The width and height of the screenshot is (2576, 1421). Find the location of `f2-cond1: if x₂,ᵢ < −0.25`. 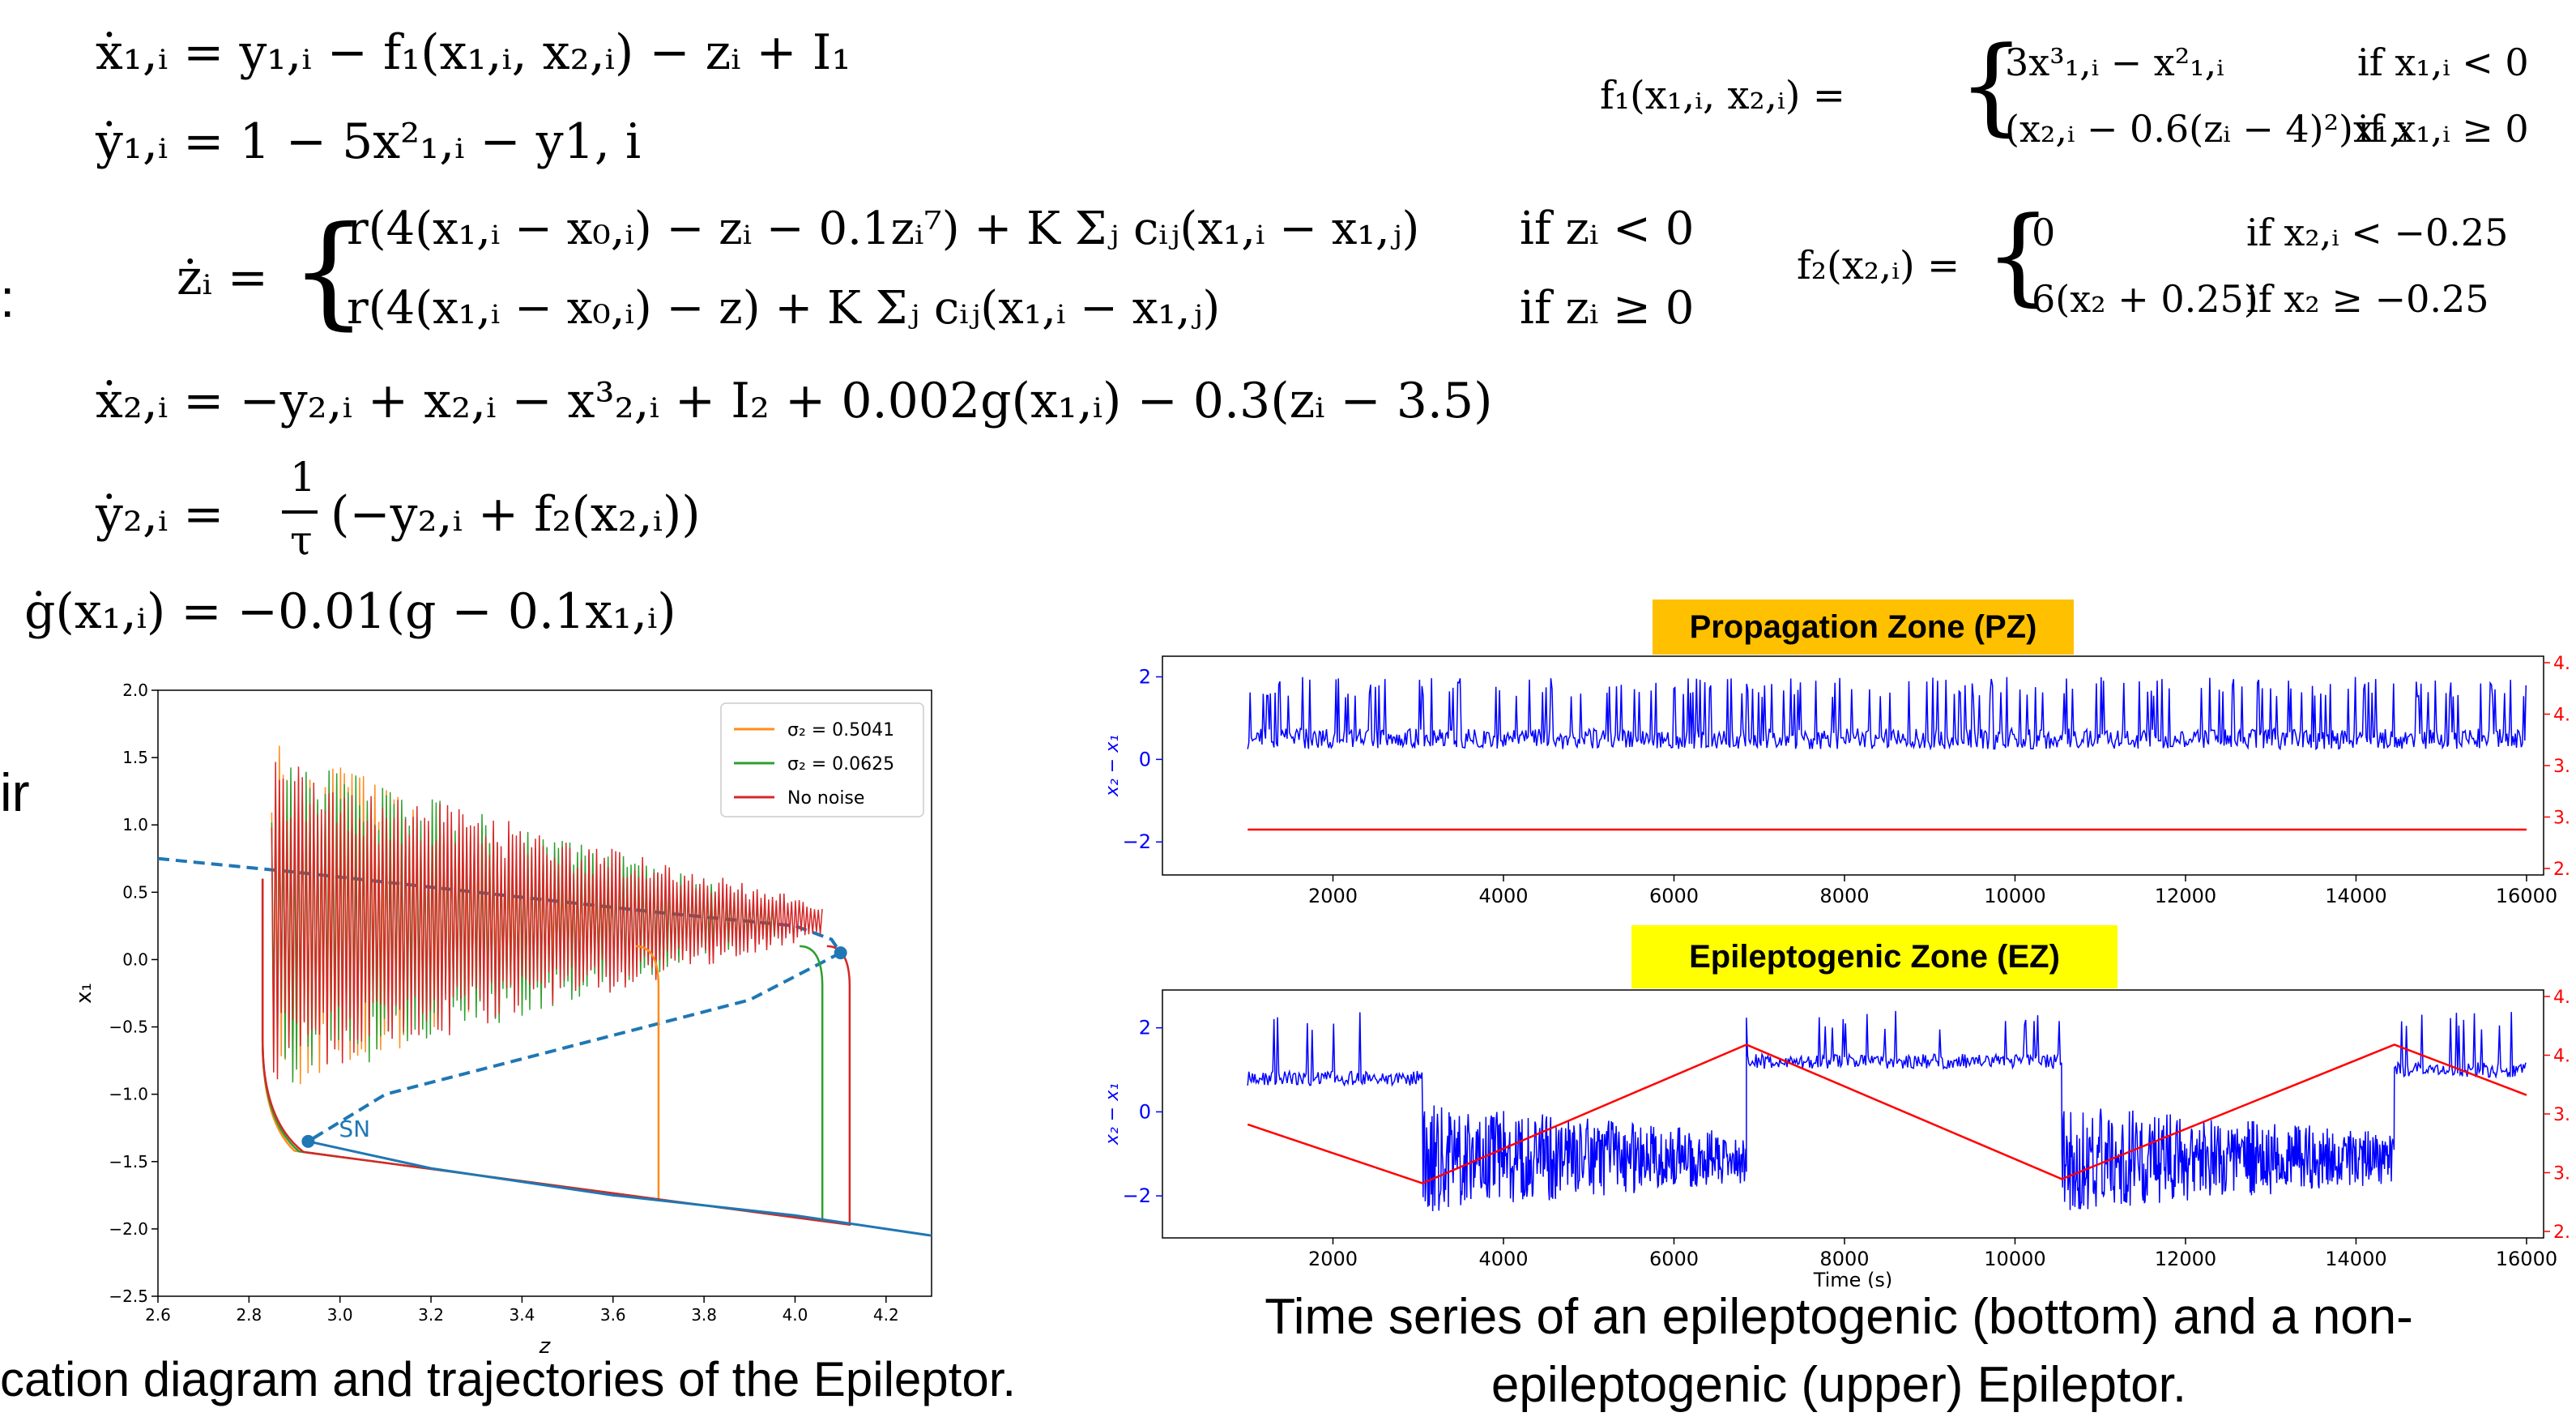

f2-cond1: if x₂,ᵢ < −0.25 is located at coordinates (2377, 232).